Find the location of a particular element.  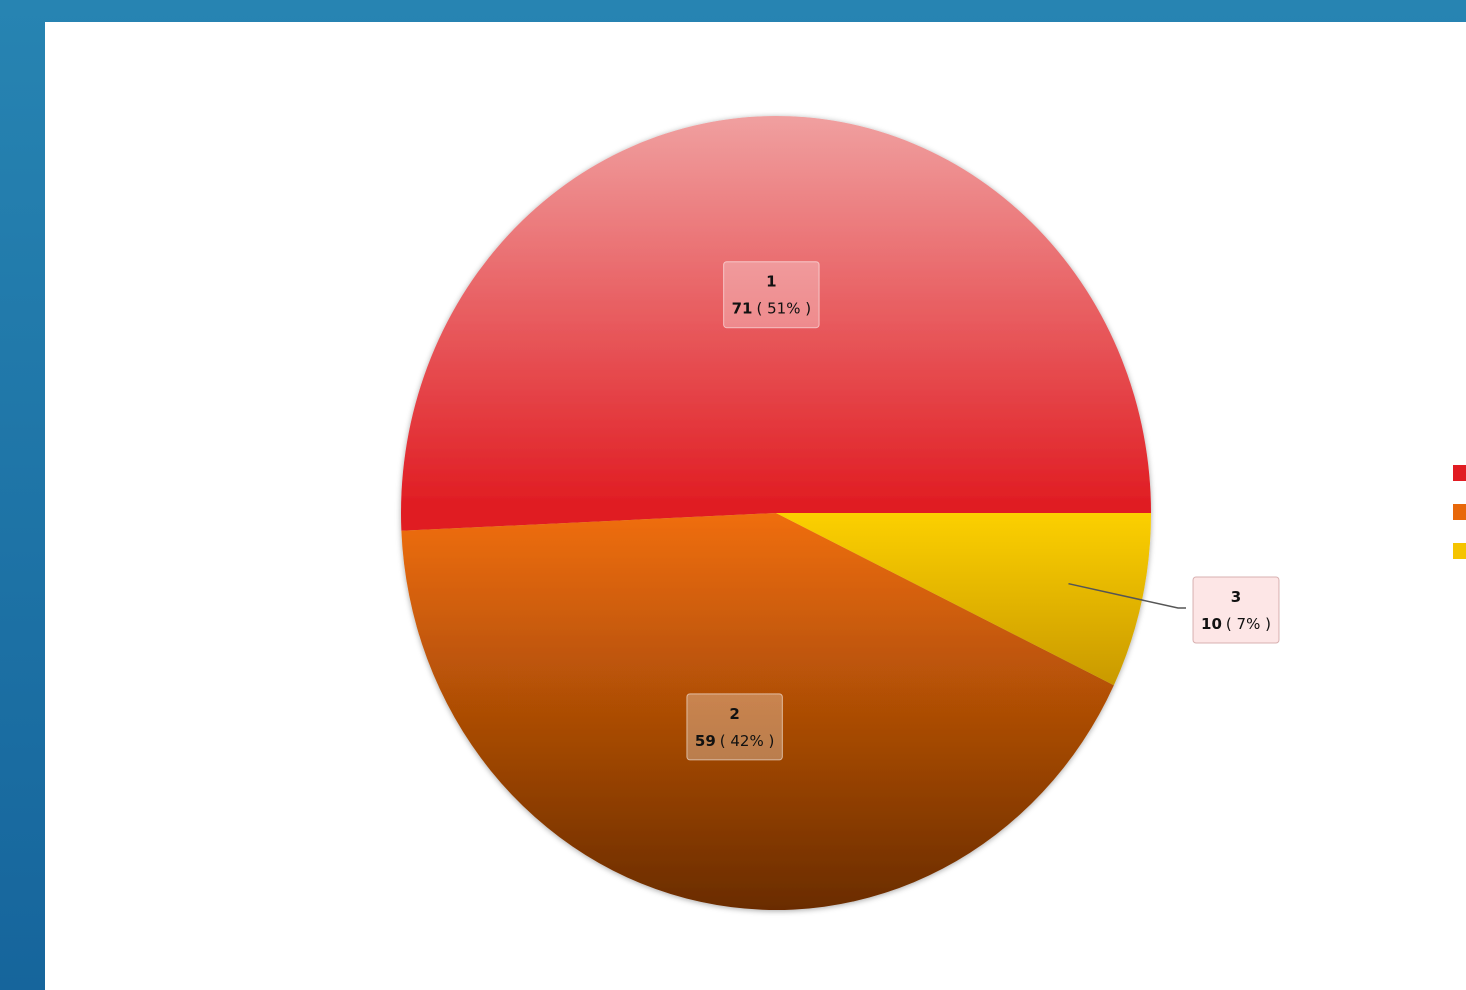

value-label-line: 10( 7% ) is located at coordinates (1236, 624).